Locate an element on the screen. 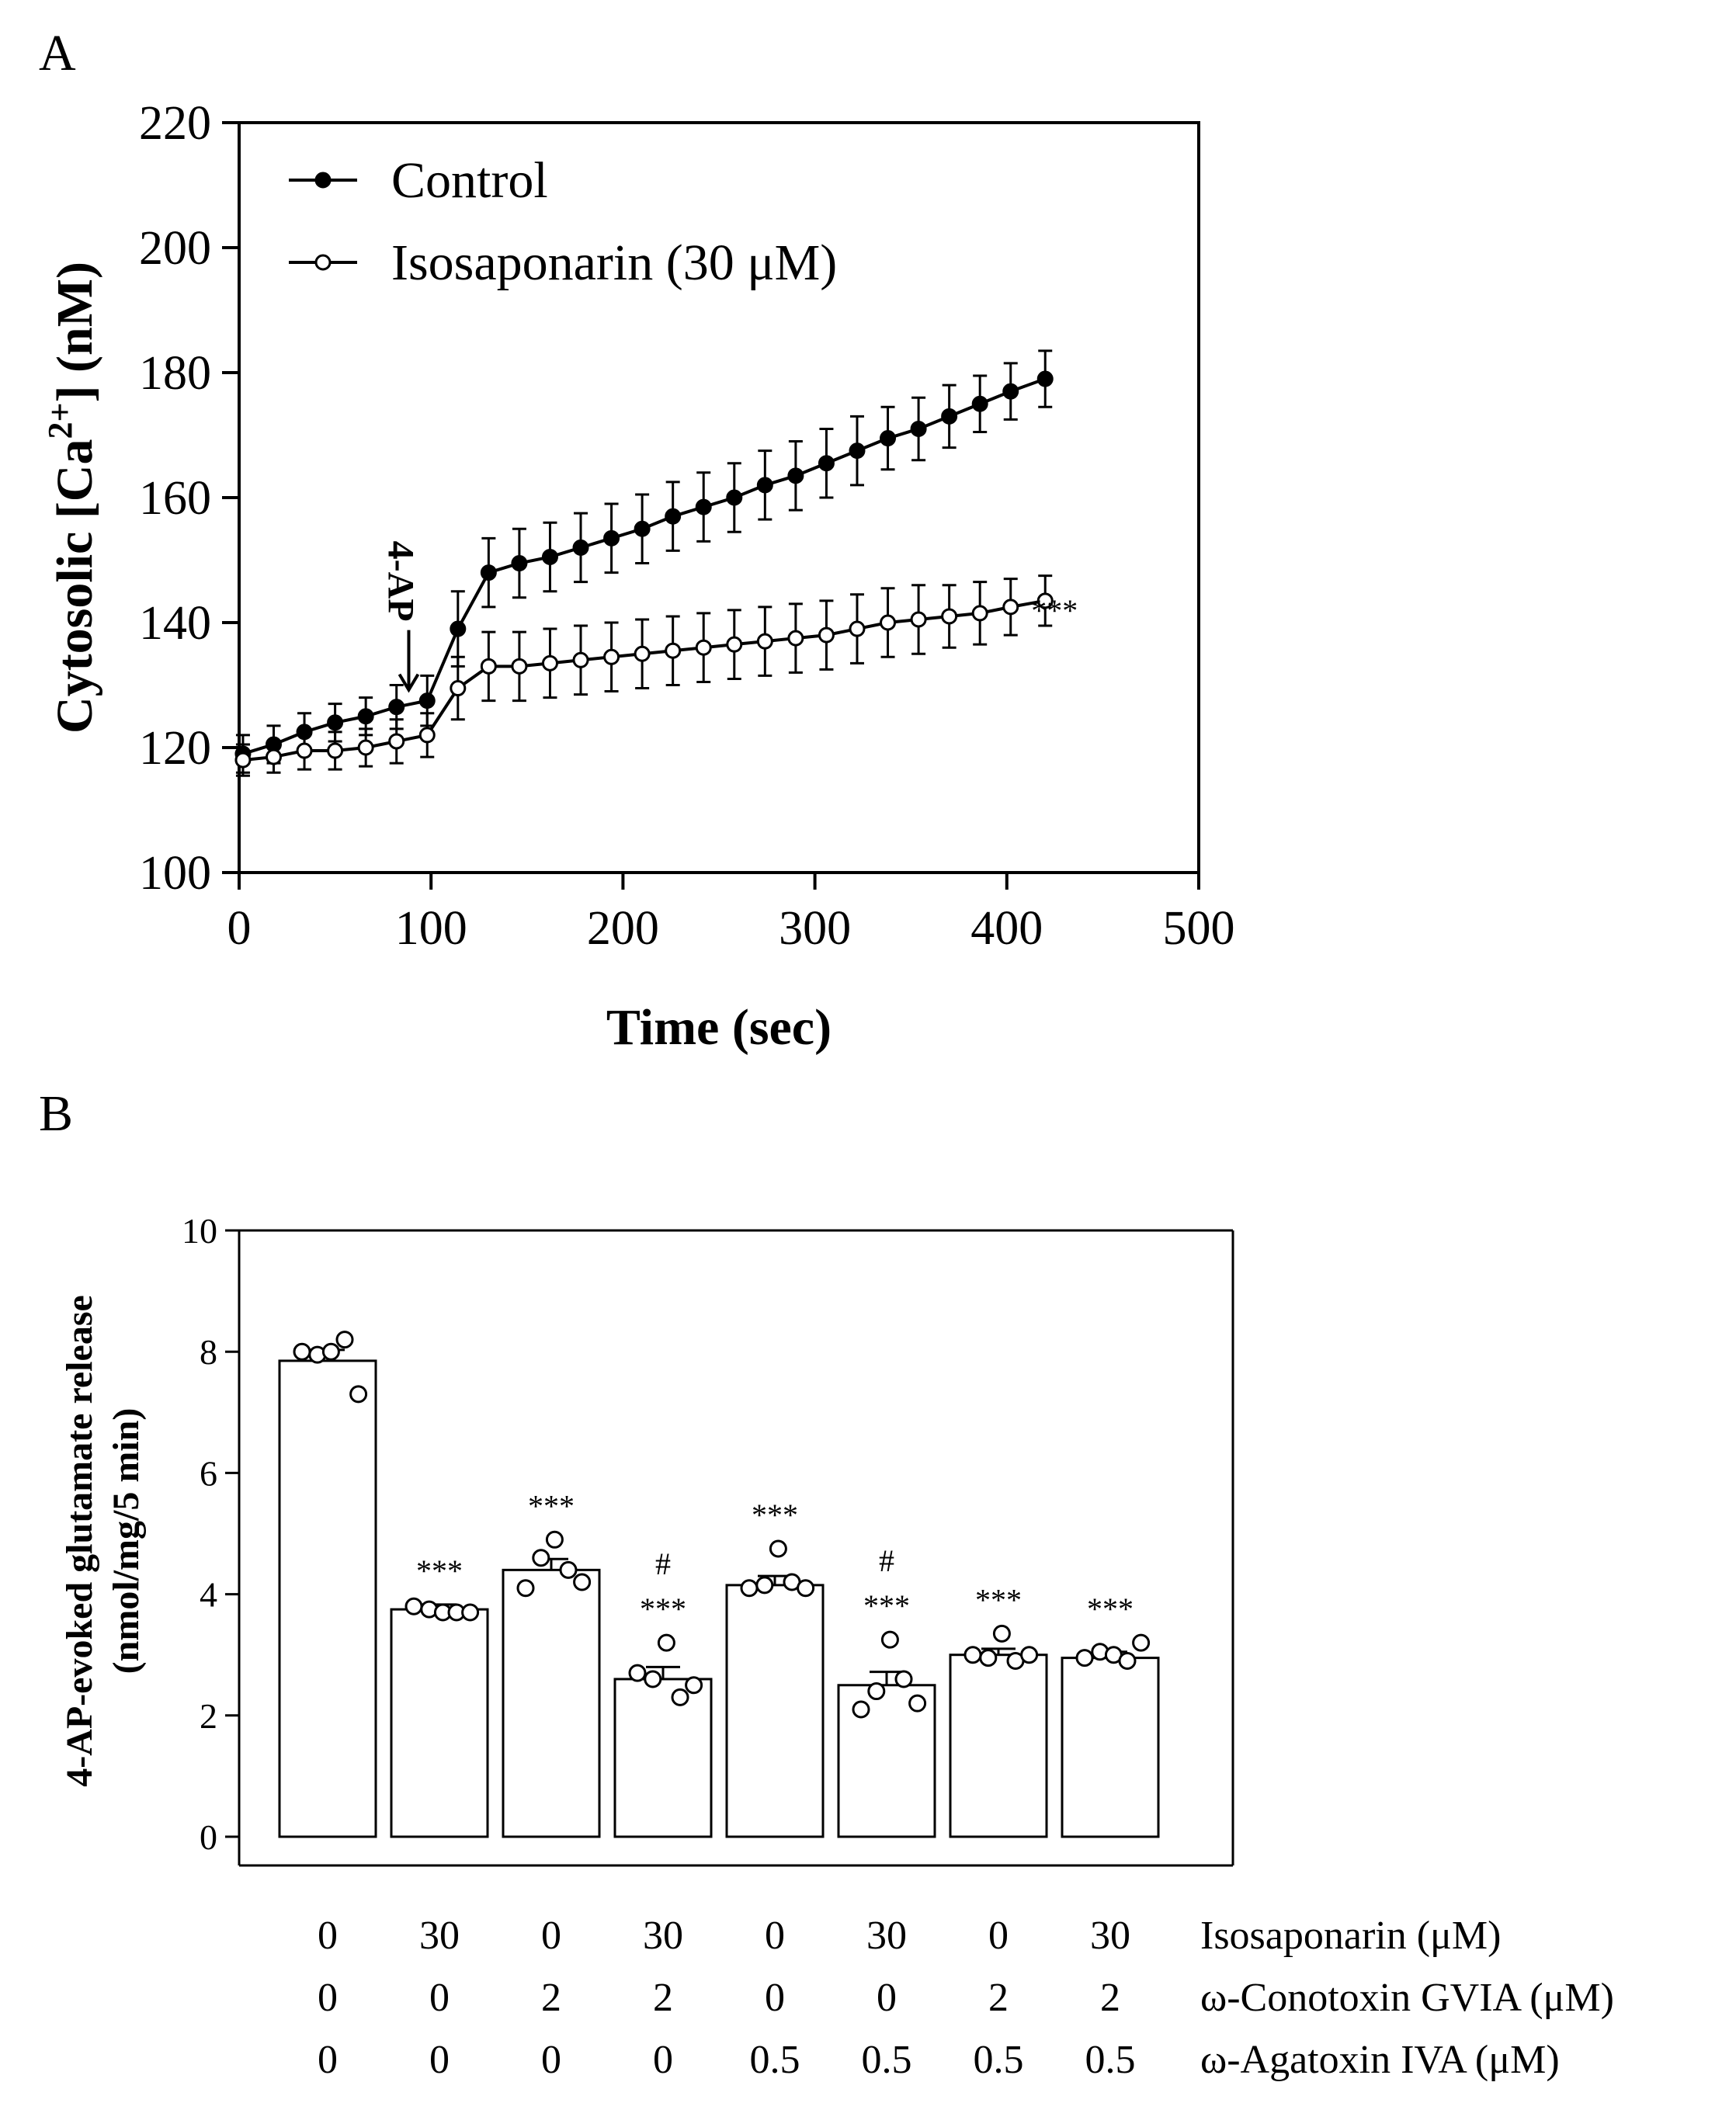  panel-b-ylabel-line1: 4-AP-evoked glutamate release is located at coordinates (79, 1541).